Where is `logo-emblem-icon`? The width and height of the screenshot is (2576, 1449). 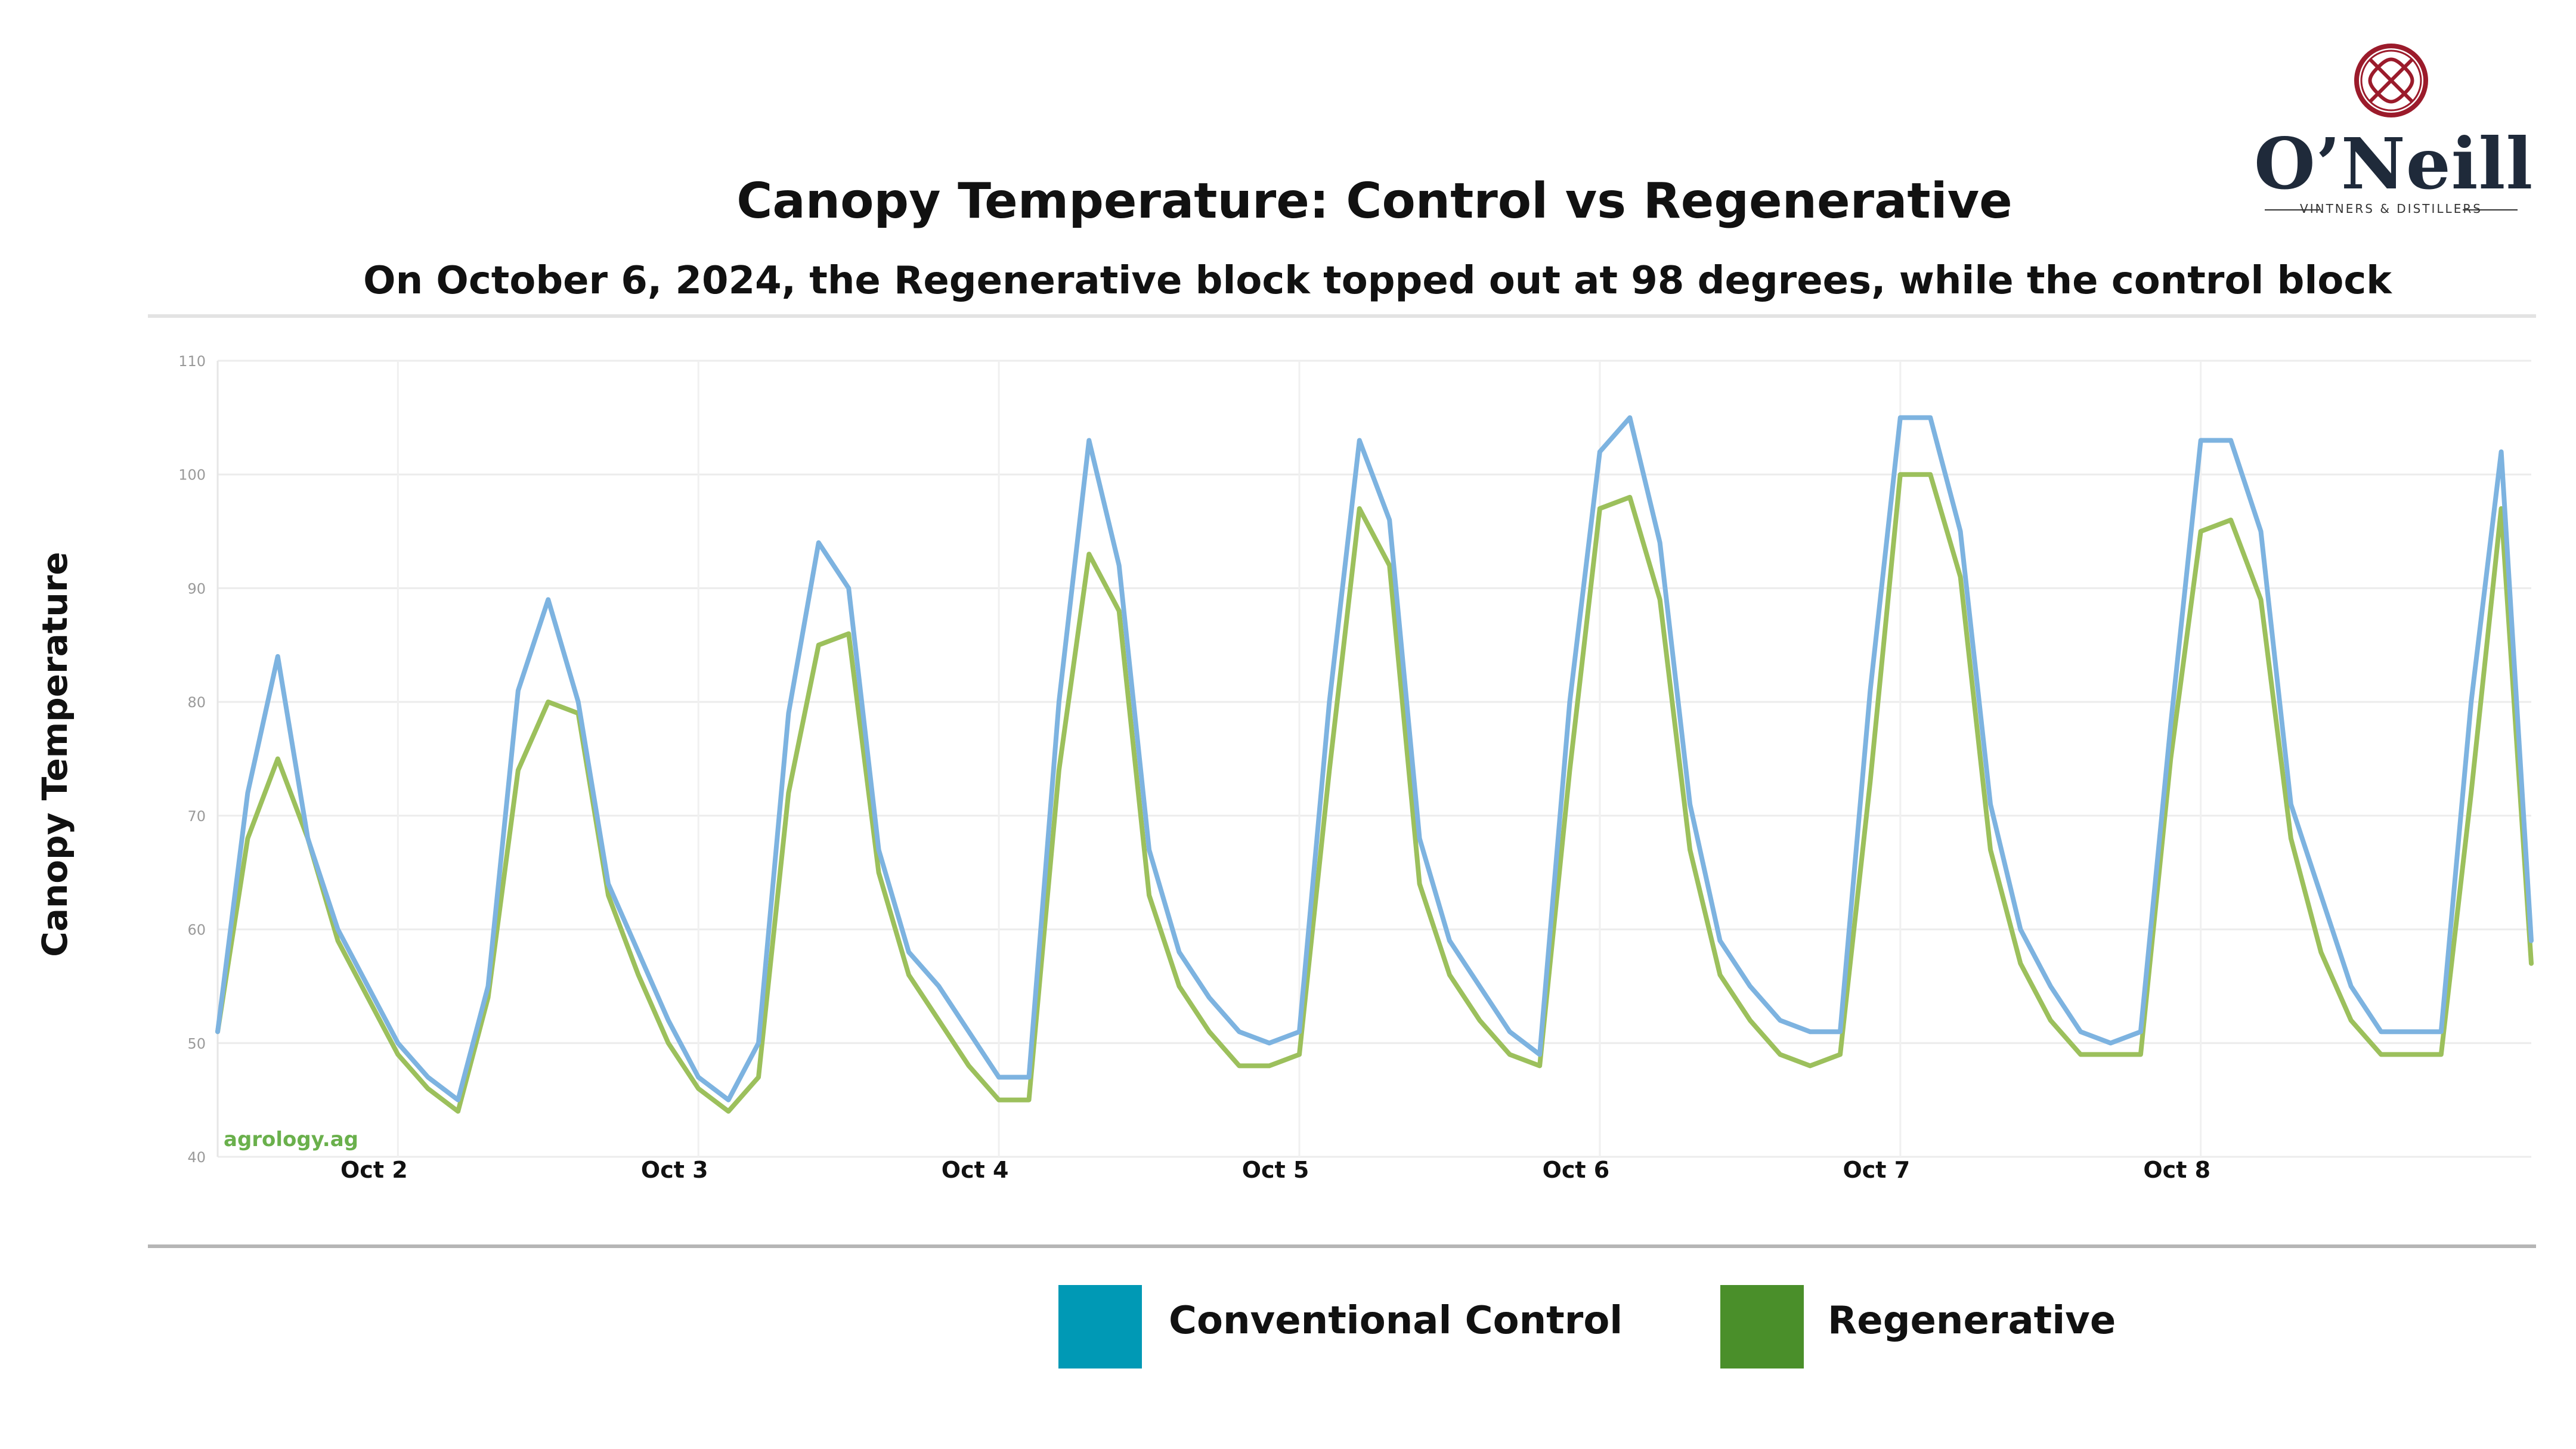 logo-emblem-icon is located at coordinates (2391, 80).